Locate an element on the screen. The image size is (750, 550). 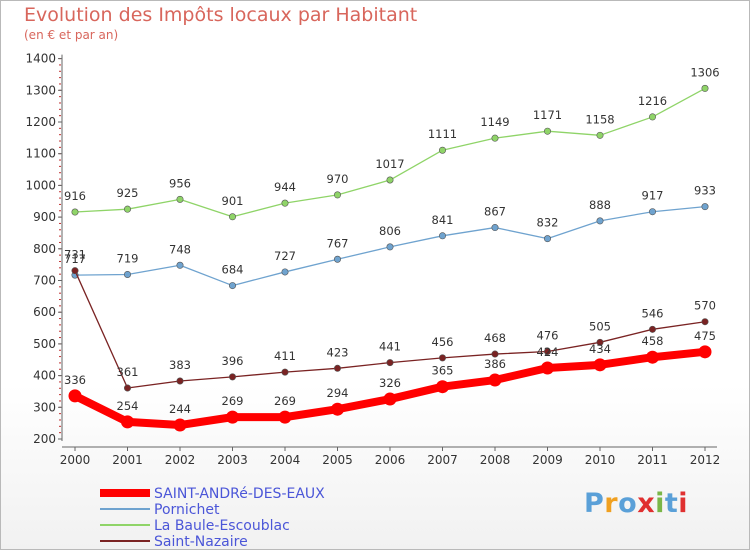
data-label: 475 is located at coordinates (705, 336).